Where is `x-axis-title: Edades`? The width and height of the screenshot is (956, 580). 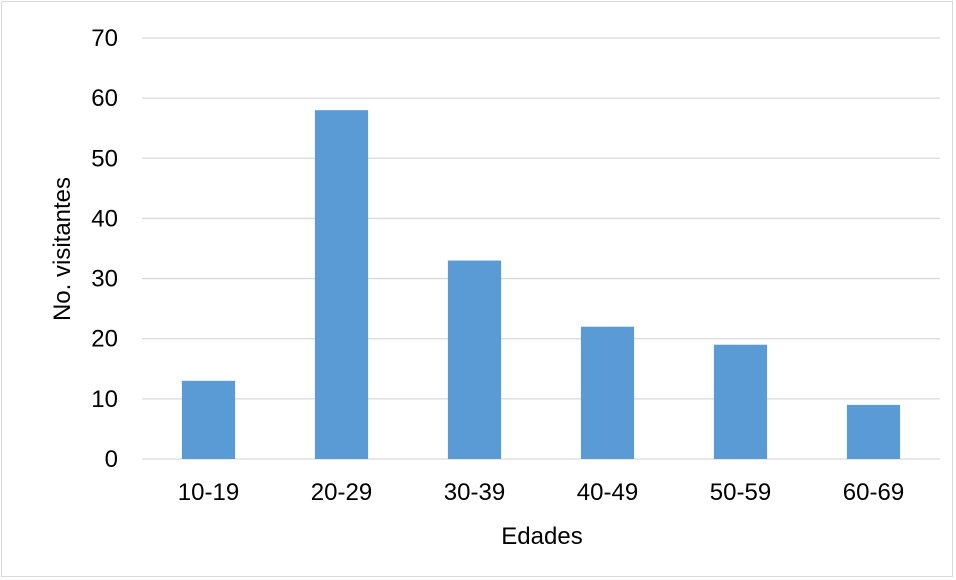
x-axis-title: Edades is located at coordinates (541, 536).